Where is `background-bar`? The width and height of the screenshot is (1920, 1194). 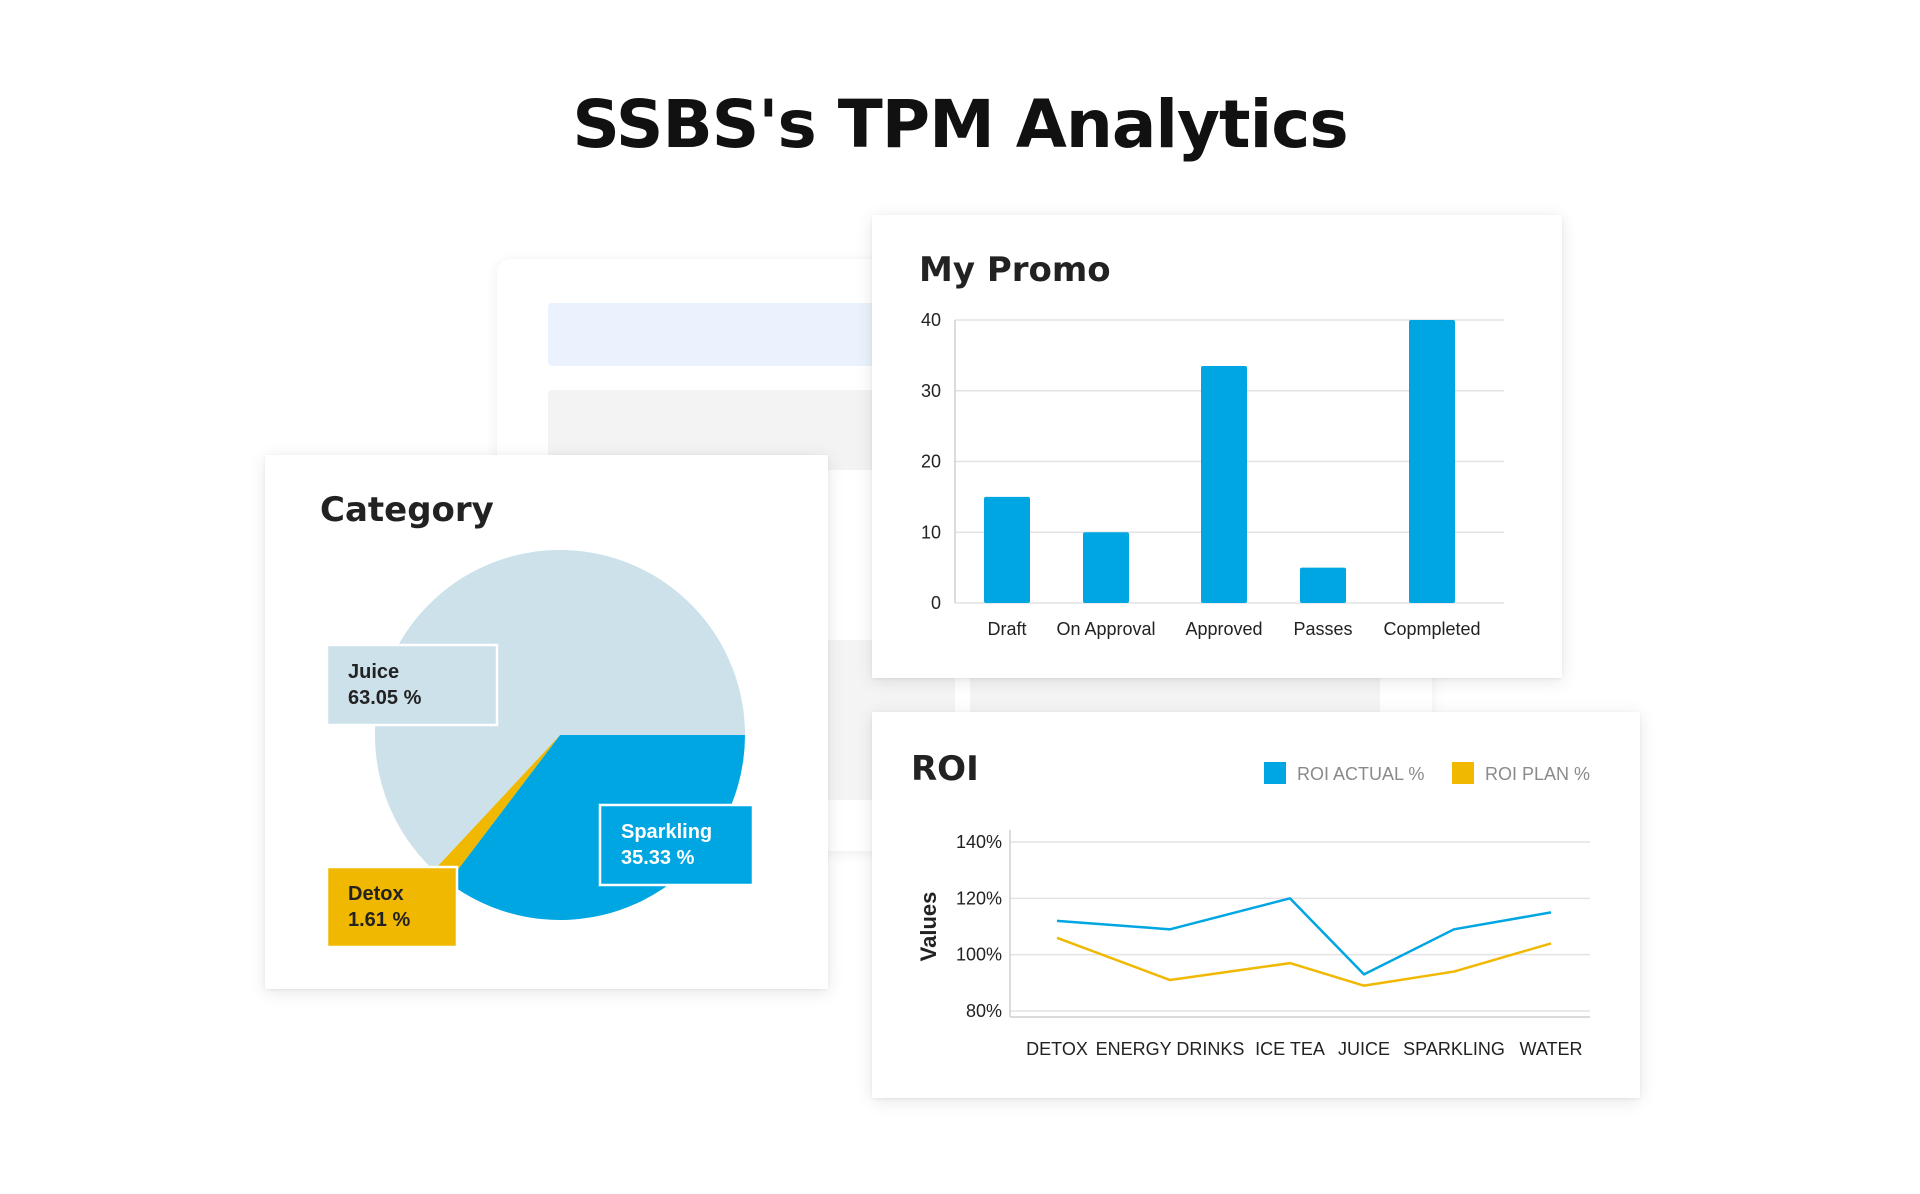
background-bar is located at coordinates (738, 334).